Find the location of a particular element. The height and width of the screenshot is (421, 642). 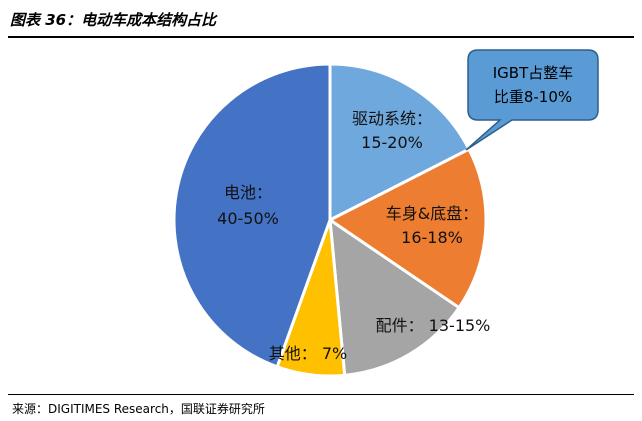

igbt-callout: IGBT占整车 比重8-10% is located at coordinates (532, 100).